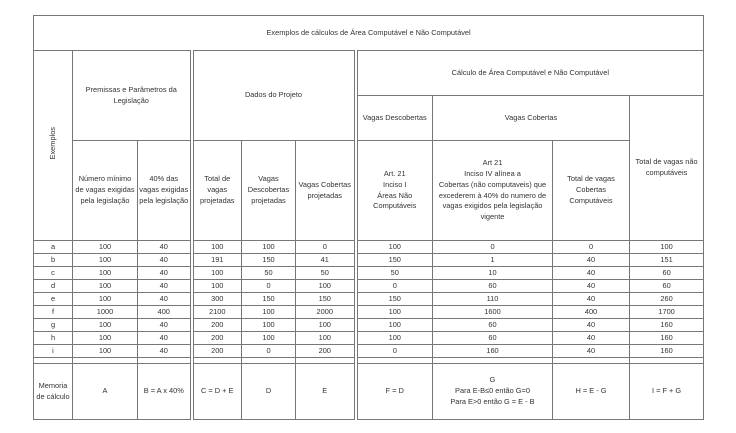  I want to click on header-col-c: Total de vagas projetadas, so click(215, 190).